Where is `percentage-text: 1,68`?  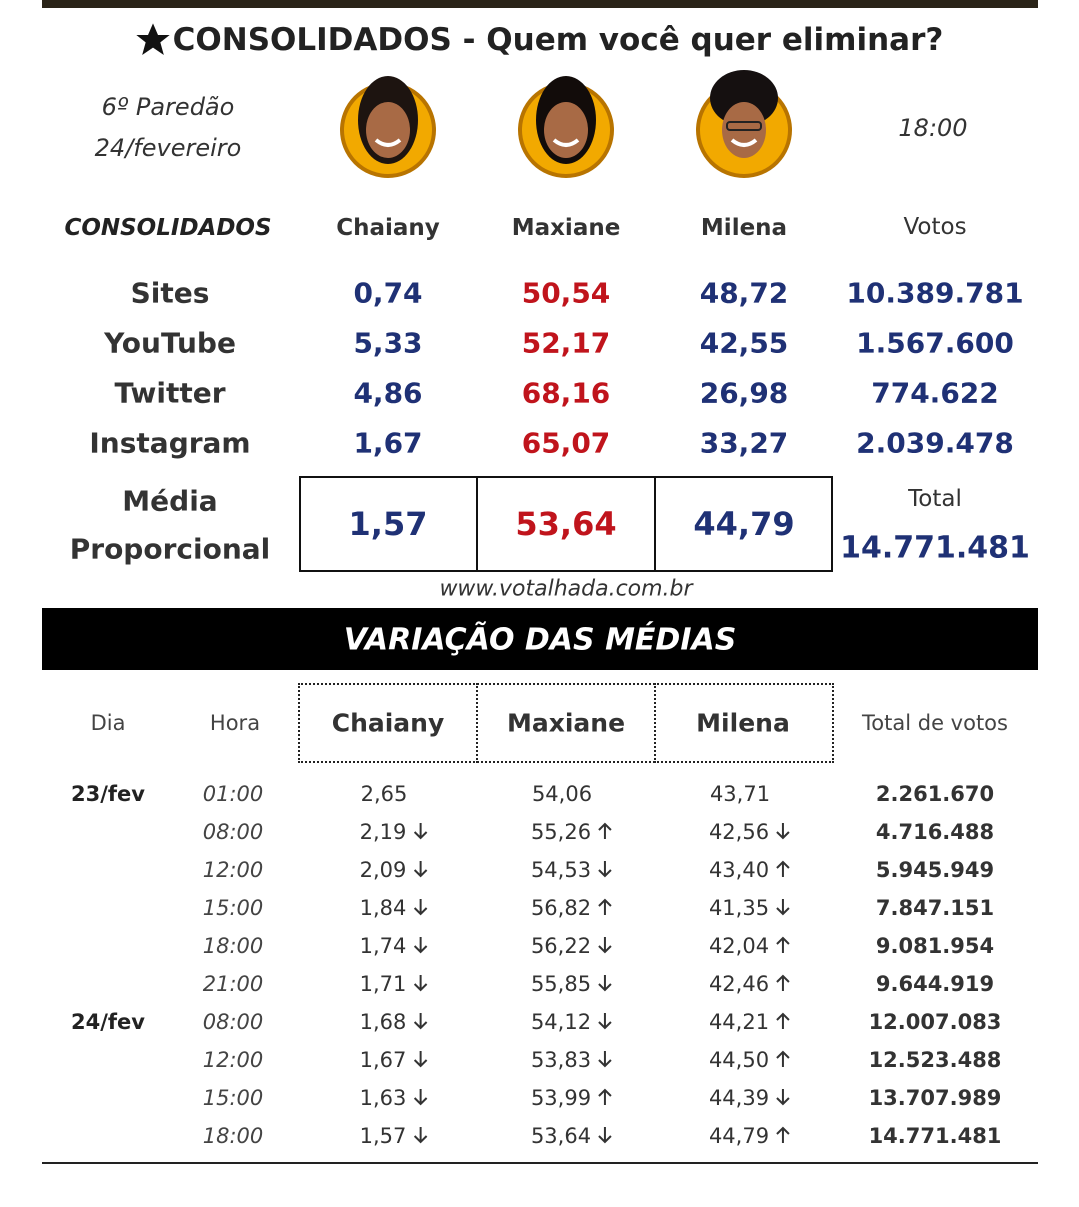
percentage-text: 1,68 is located at coordinates (383, 1022).